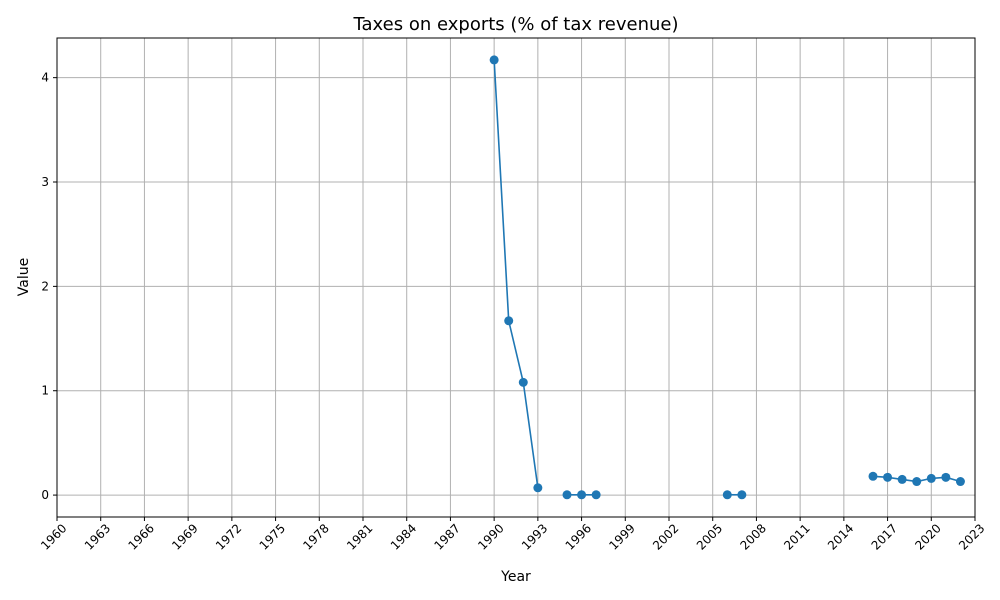 Image resolution: width=1000 pixels, height=600 pixels. Describe the element at coordinates (45, 182) in the screenshot. I see `y-tick-label: 3` at that location.